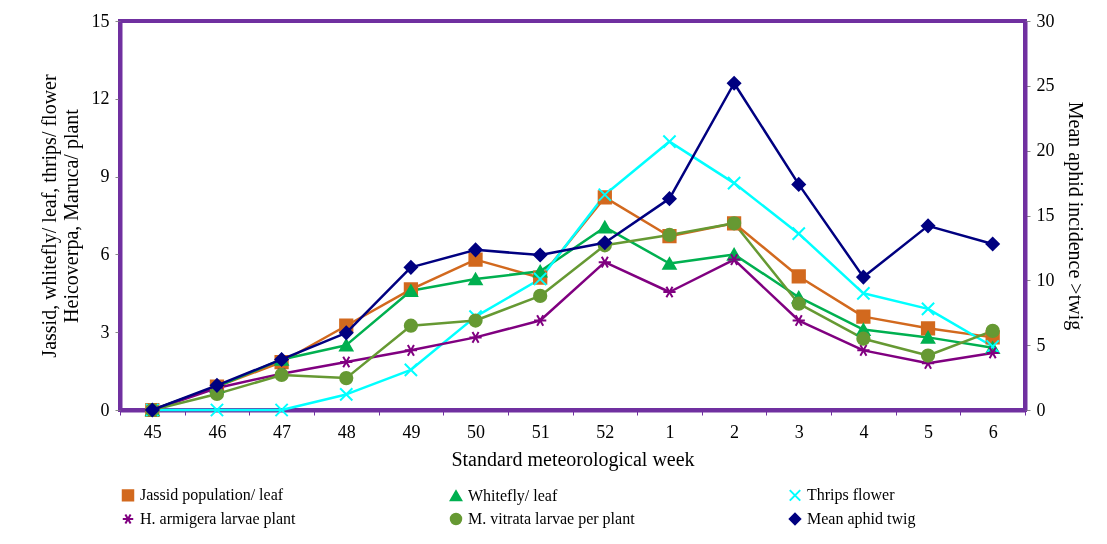 The image size is (1107, 544). I want to click on y-tick-label: 12, so click(100, 98).